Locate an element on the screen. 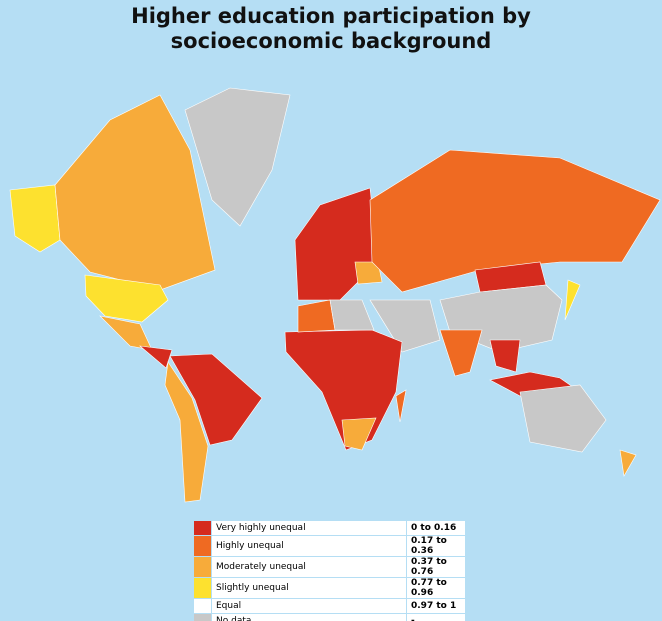 The image size is (662, 621). legend-row: Very highly unequal 0 to 0.16 is located at coordinates (329, 528).